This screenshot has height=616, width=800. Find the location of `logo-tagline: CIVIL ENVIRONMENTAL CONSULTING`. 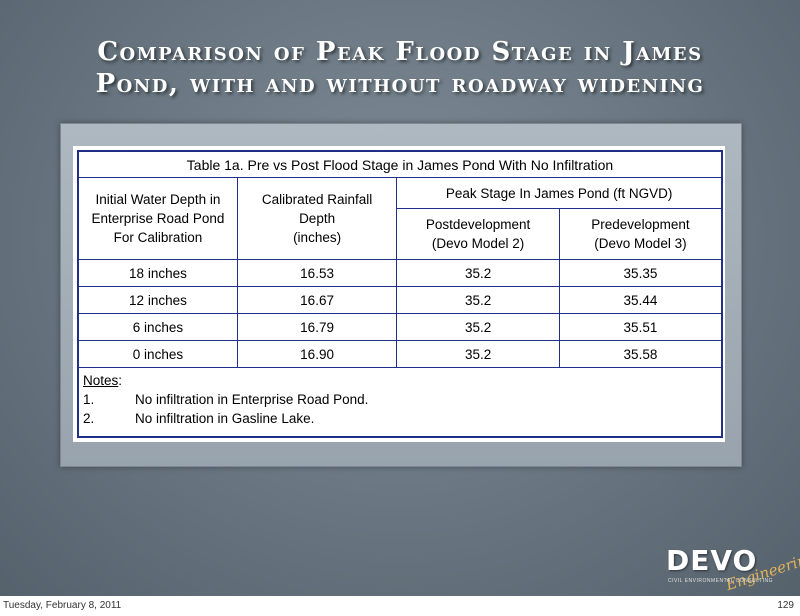

logo-tagline: CIVIL ENVIRONMENTAL CONSULTING is located at coordinates (721, 581).